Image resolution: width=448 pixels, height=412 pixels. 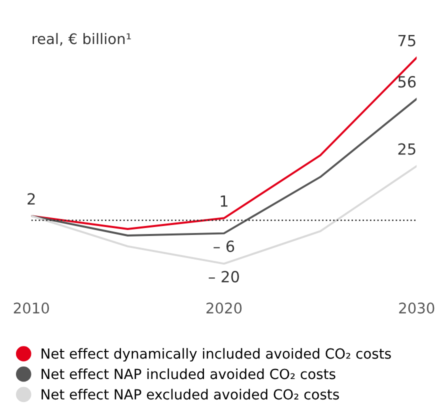 What do you see at coordinates (81, 39) in the screenshot?
I see `y-axis-title: real, € billion¹` at bounding box center [81, 39].